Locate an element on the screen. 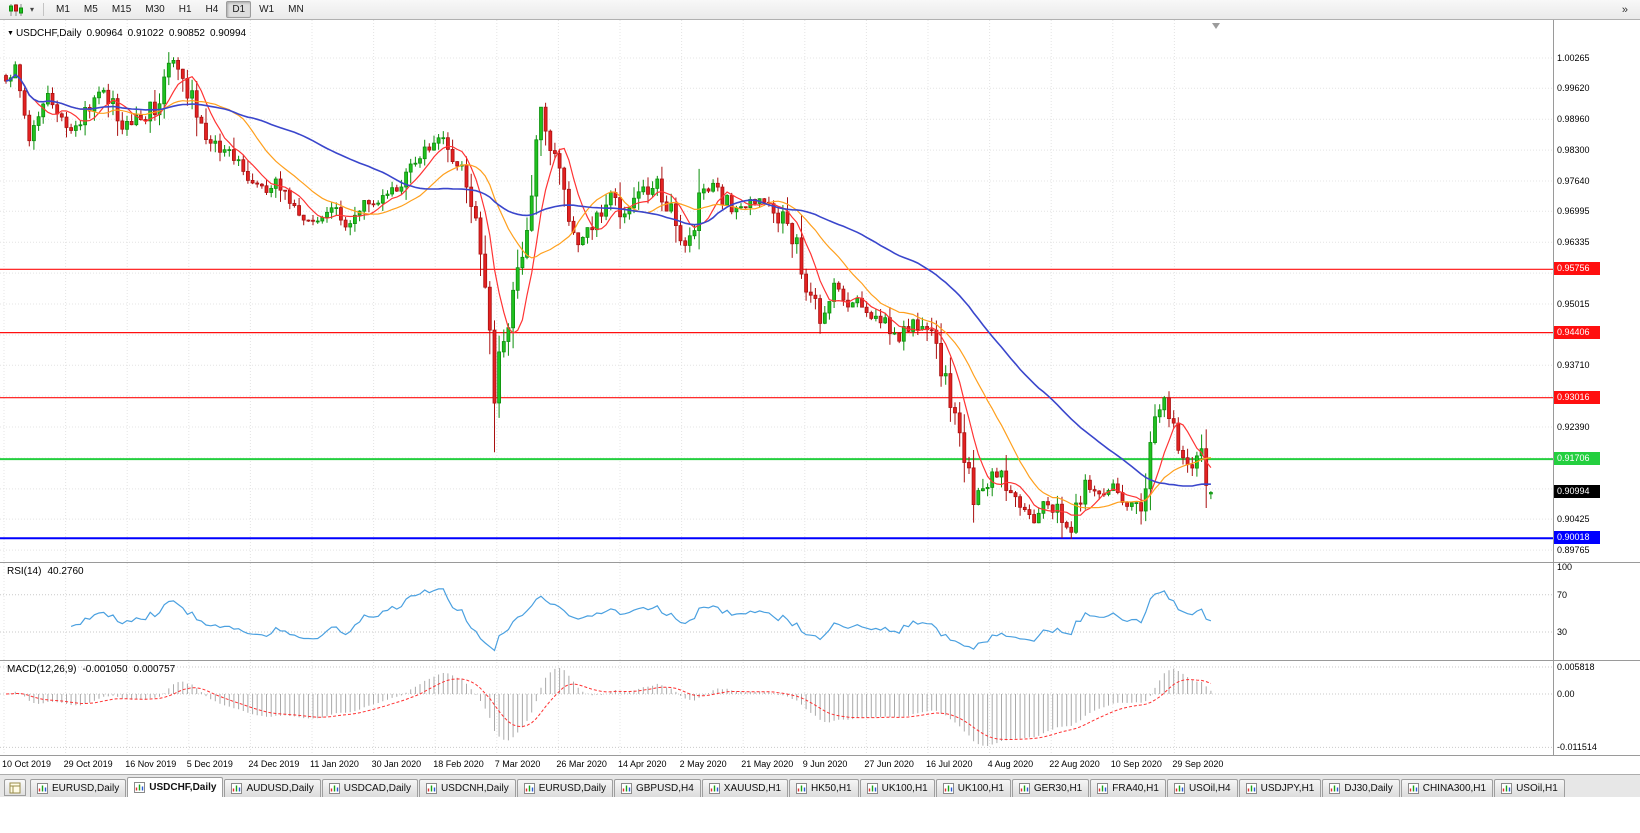 Image resolution: width=1640 pixels, height=833 pixels. date-axis-label: 18 Feb 2020 is located at coordinates (458, 764).